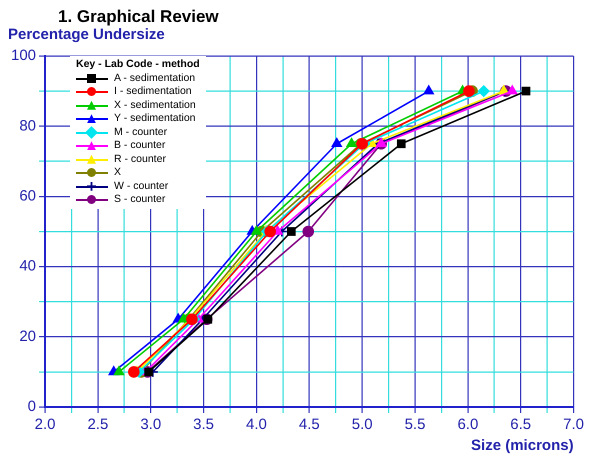  What do you see at coordinates (362, 425) in the screenshot?
I see `x-tick-label: 5.0` at bounding box center [362, 425].